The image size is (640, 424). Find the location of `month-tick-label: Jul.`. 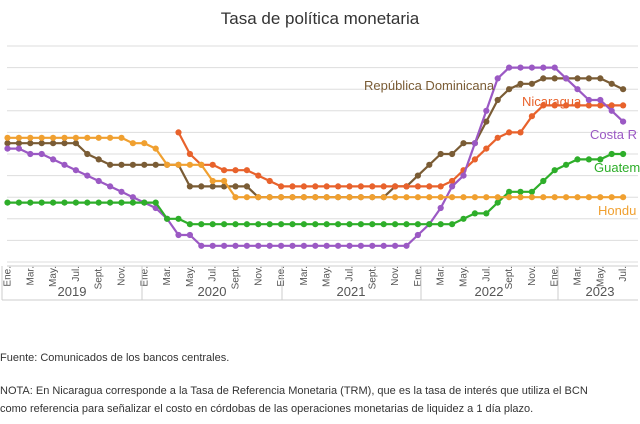

month-tick-label: Jul. is located at coordinates (486, 274).